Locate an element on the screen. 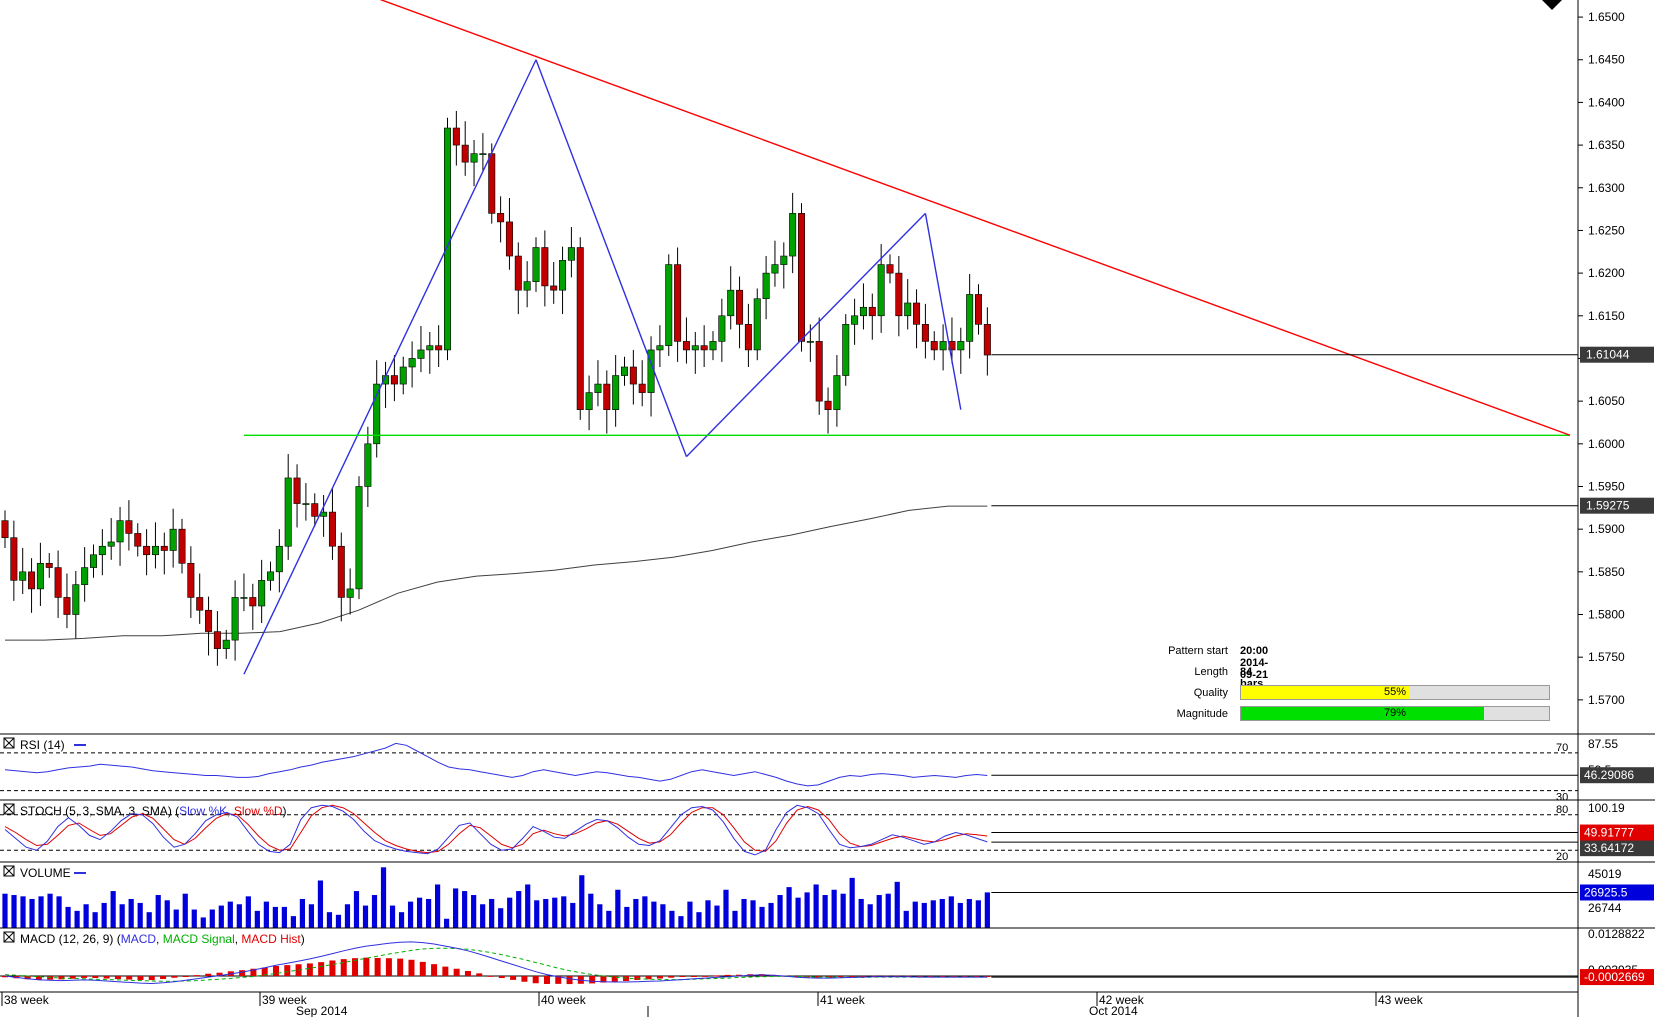 The image size is (1655, 1017). volume-tick-label: 26744 is located at coordinates (1605, 908).